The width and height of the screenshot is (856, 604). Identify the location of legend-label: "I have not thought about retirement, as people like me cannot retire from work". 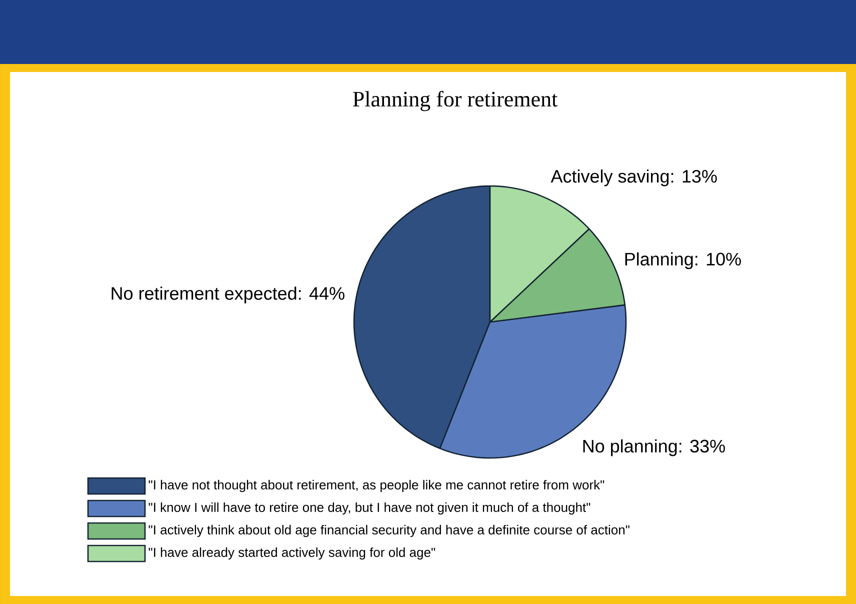
(376, 486).